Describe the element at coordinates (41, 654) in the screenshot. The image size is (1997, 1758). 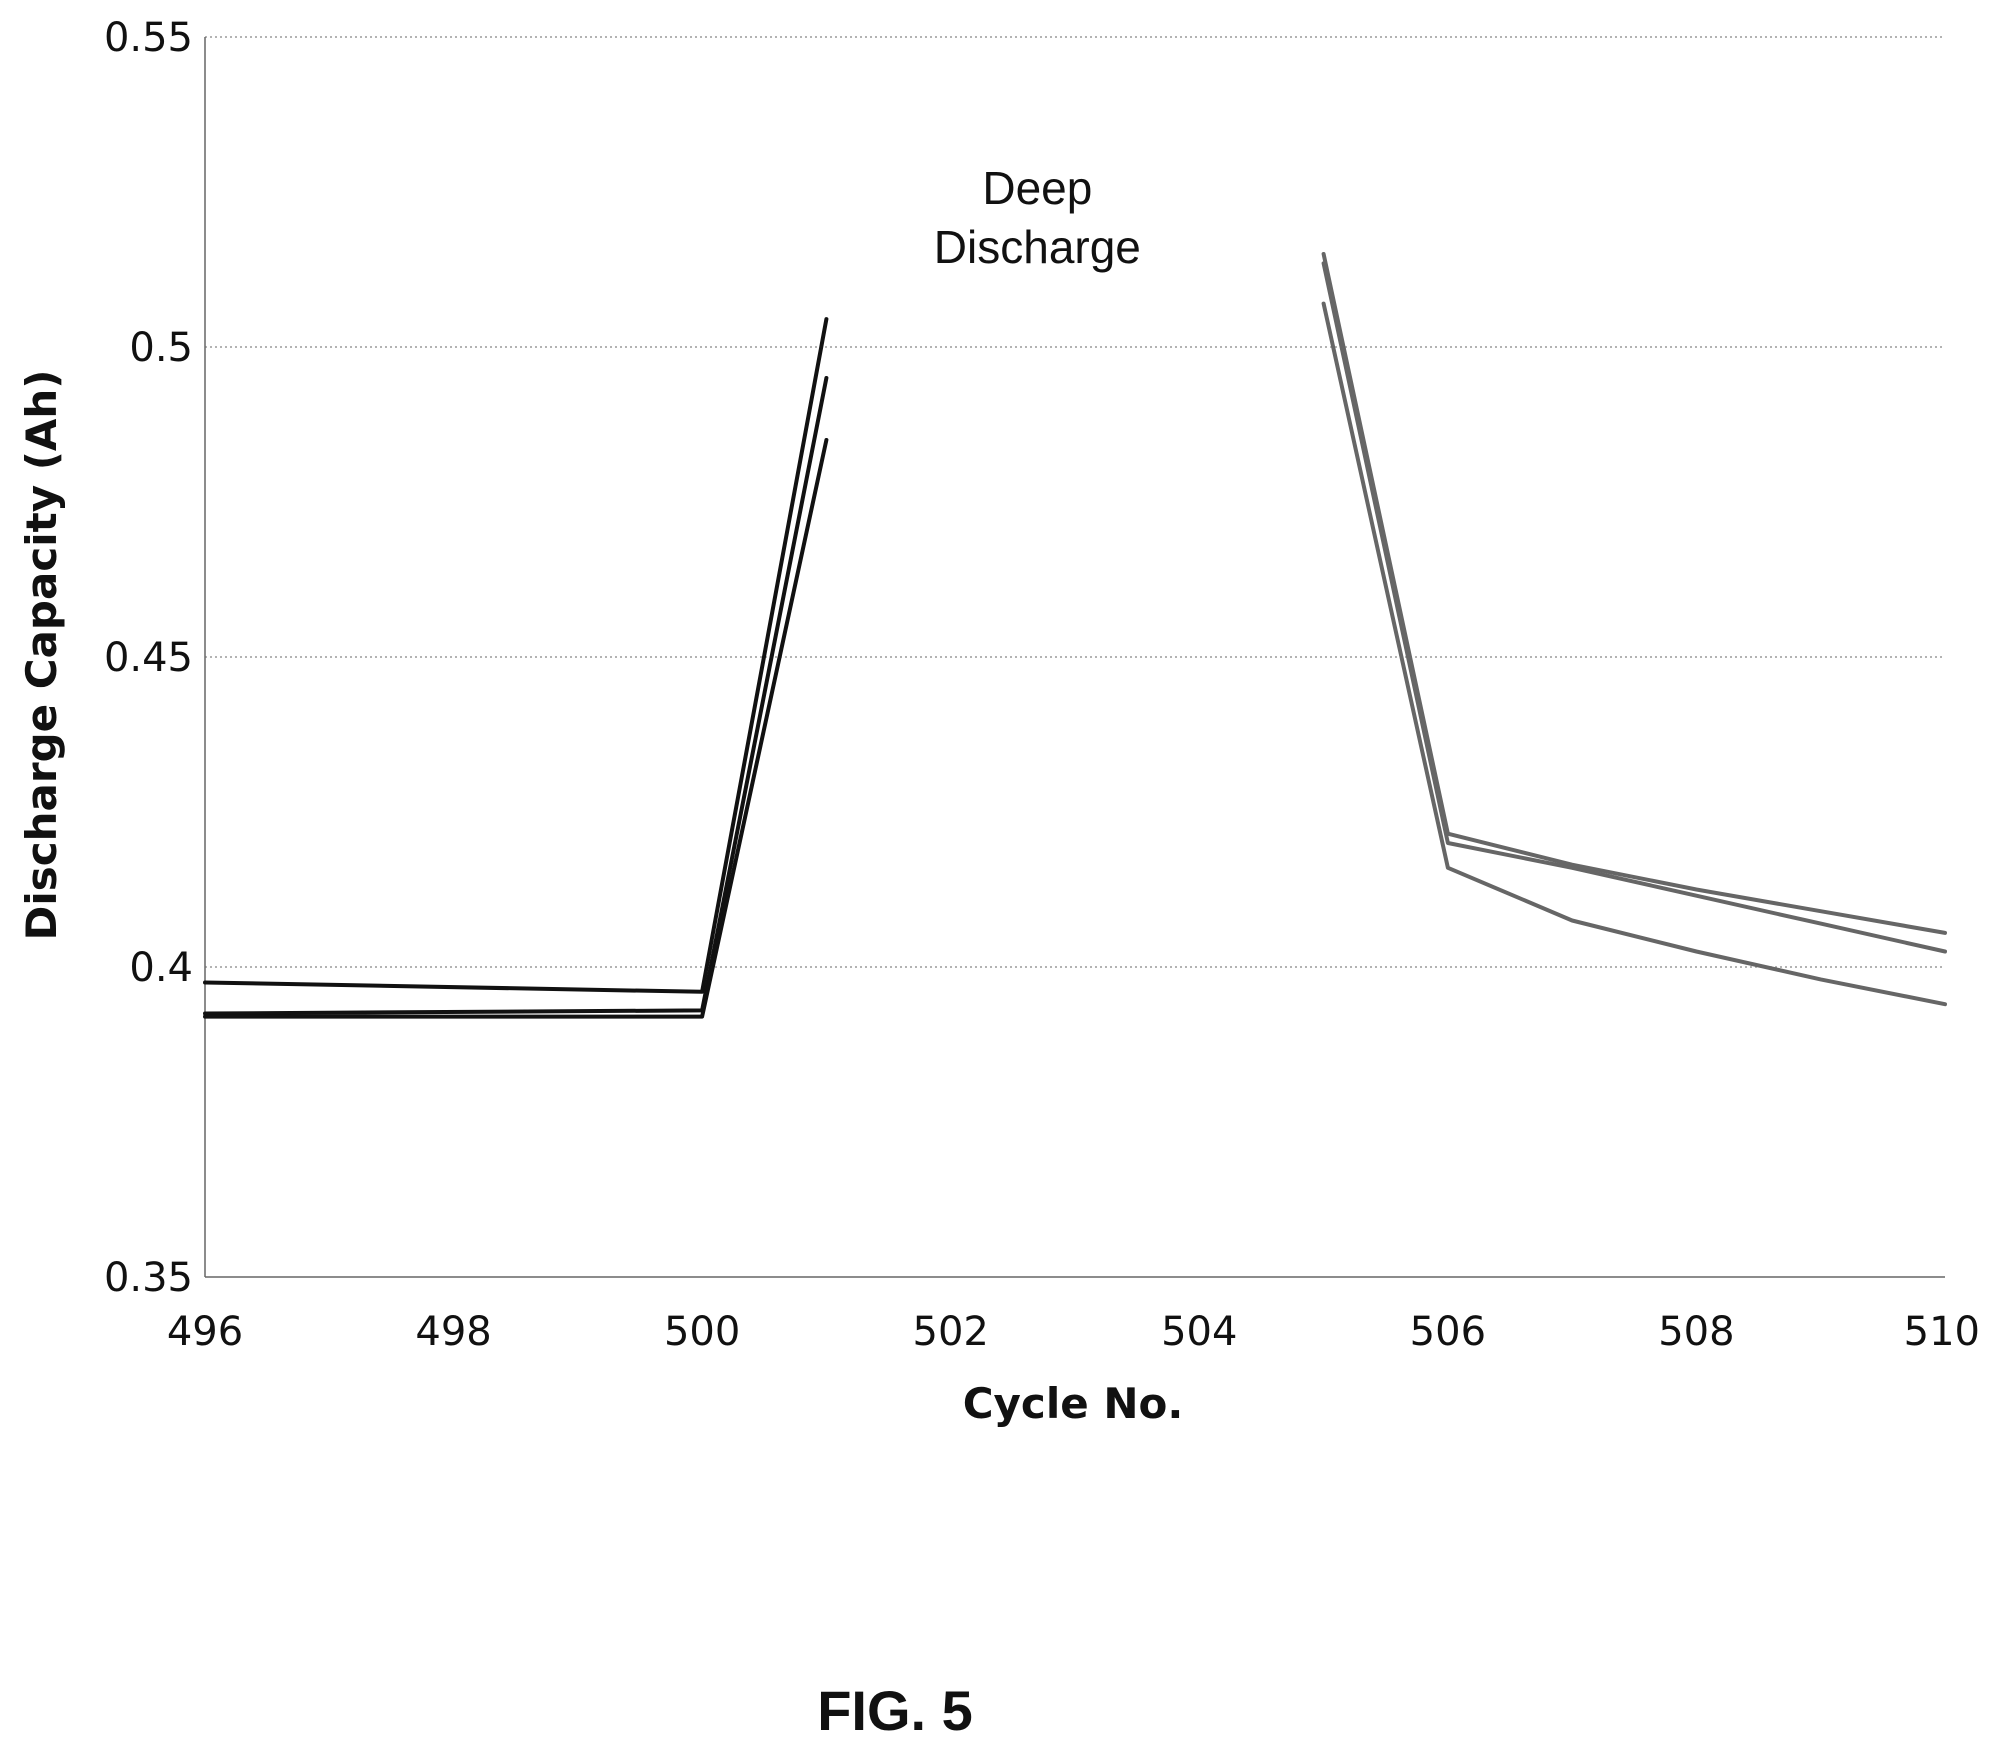
I see `y-axis-title: Discharge Capacity (Ah)` at that location.